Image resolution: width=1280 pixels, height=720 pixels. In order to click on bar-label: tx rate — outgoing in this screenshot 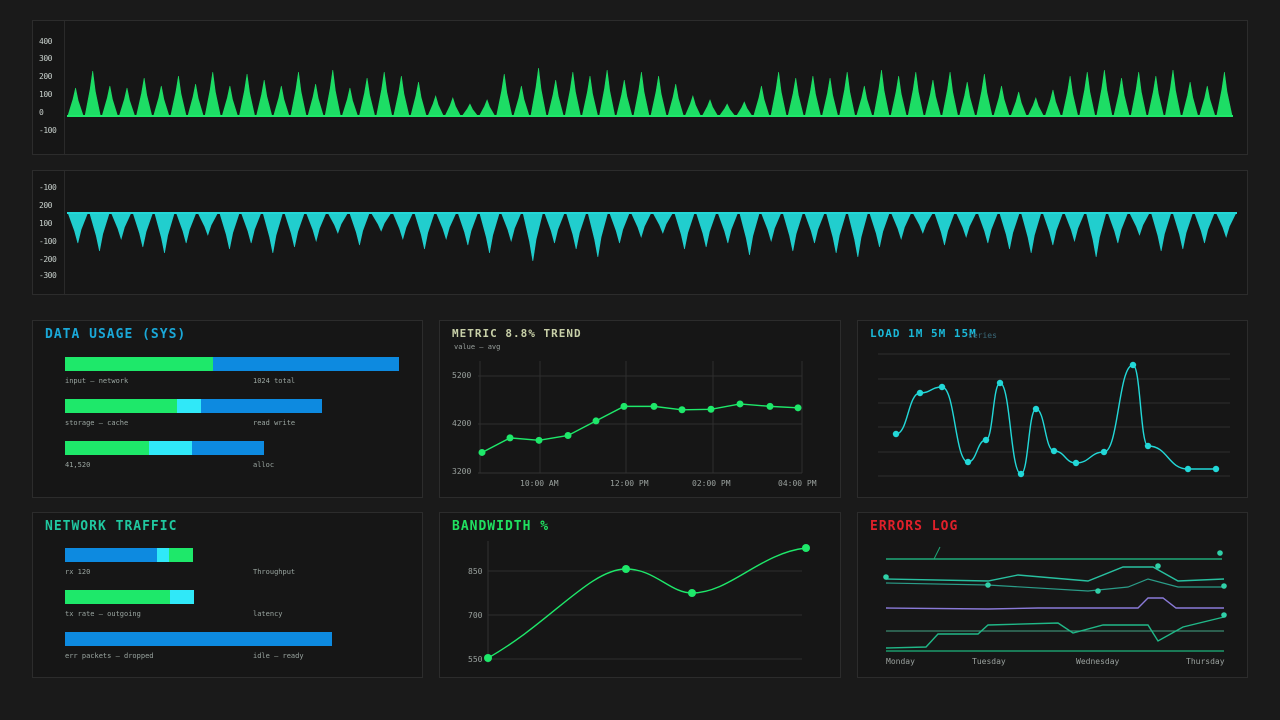, I will do `click(103, 614)`.